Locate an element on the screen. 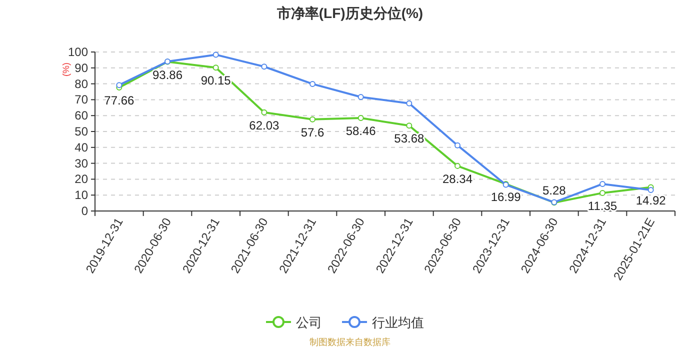  y-tick-label: 60 is located at coordinates (81, 115).